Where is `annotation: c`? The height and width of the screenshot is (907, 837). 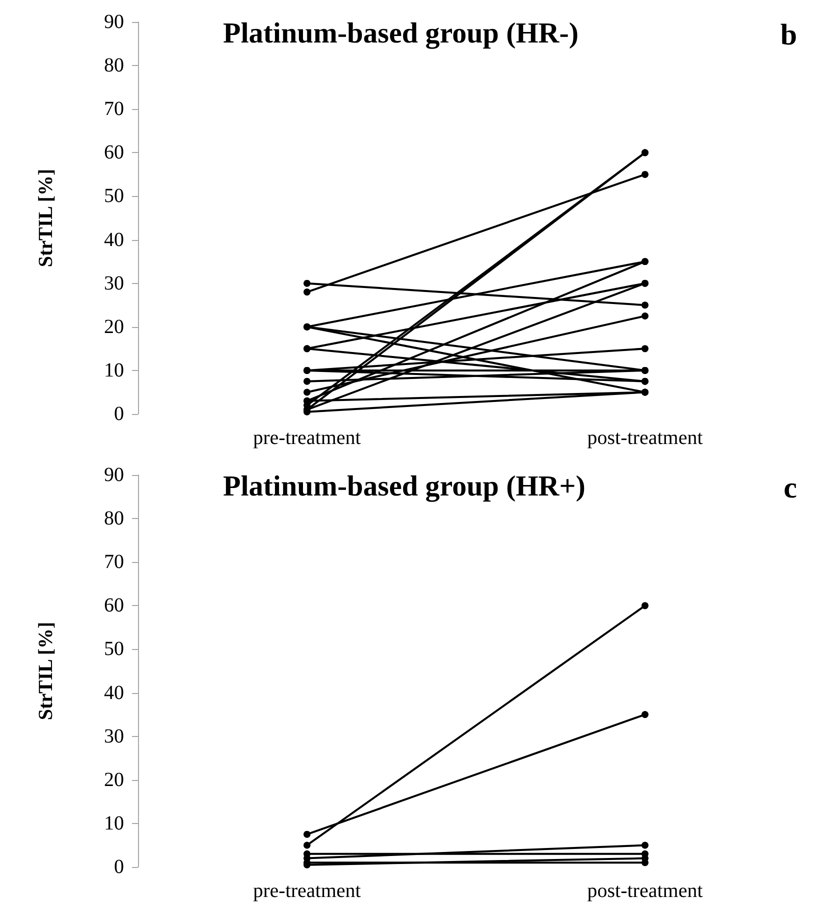 annotation: c is located at coordinates (791, 488).